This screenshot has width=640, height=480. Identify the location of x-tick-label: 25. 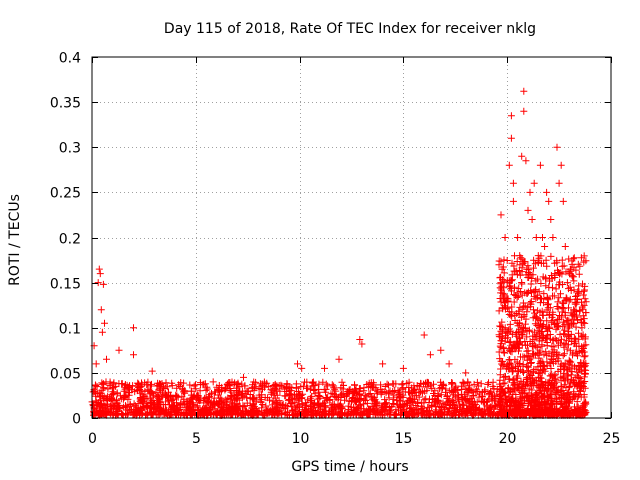
(612, 439).